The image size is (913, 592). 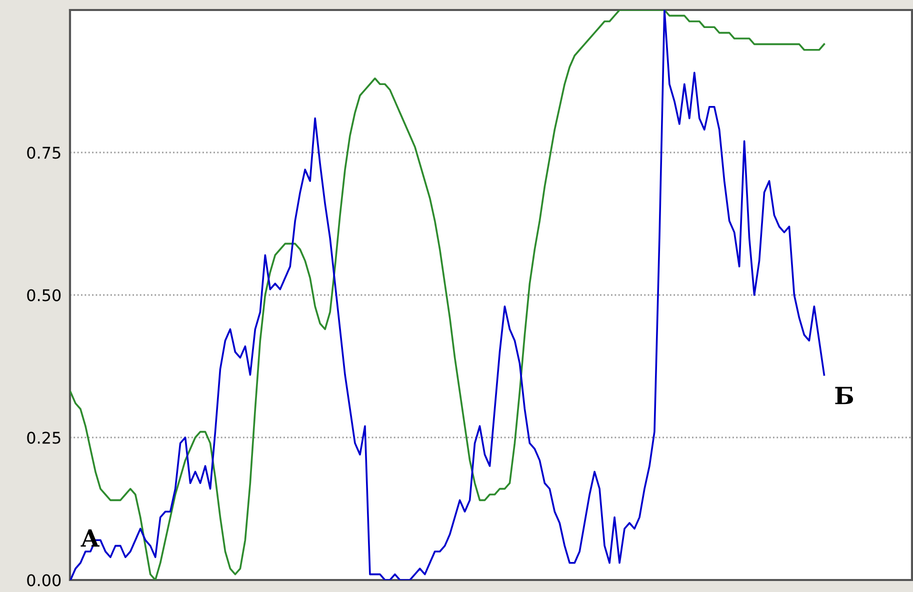 What do you see at coordinates (43, 438) in the screenshot?
I see `y-tick-label: 0.25` at bounding box center [43, 438].